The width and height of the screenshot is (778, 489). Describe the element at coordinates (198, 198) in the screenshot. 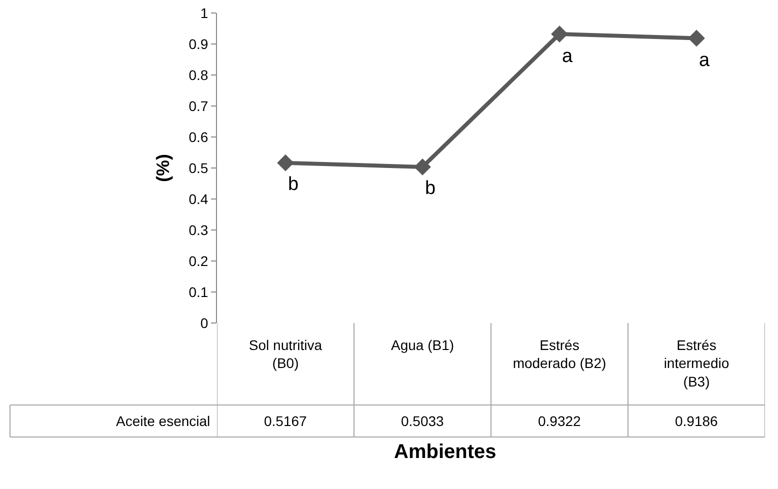

I see `y-tick-label: 0.4` at that location.